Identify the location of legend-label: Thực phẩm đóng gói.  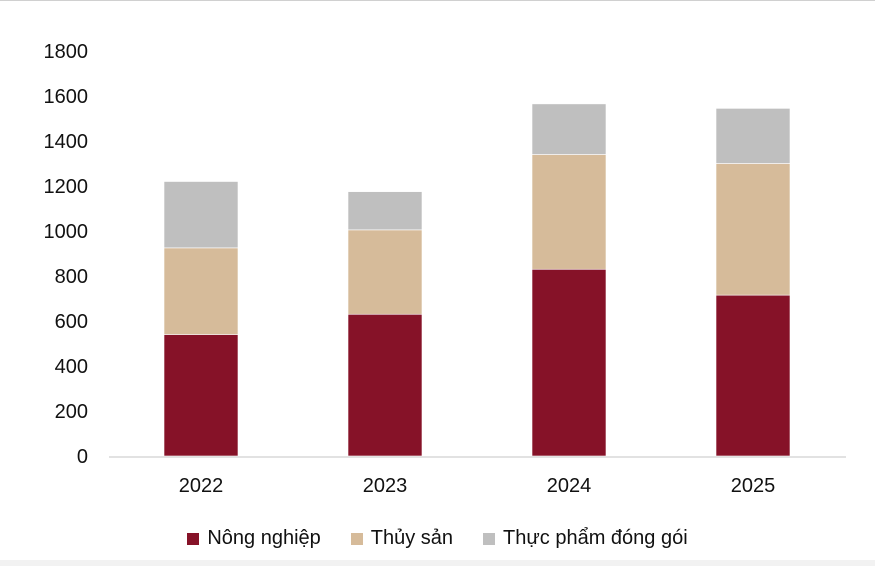
(595, 538).